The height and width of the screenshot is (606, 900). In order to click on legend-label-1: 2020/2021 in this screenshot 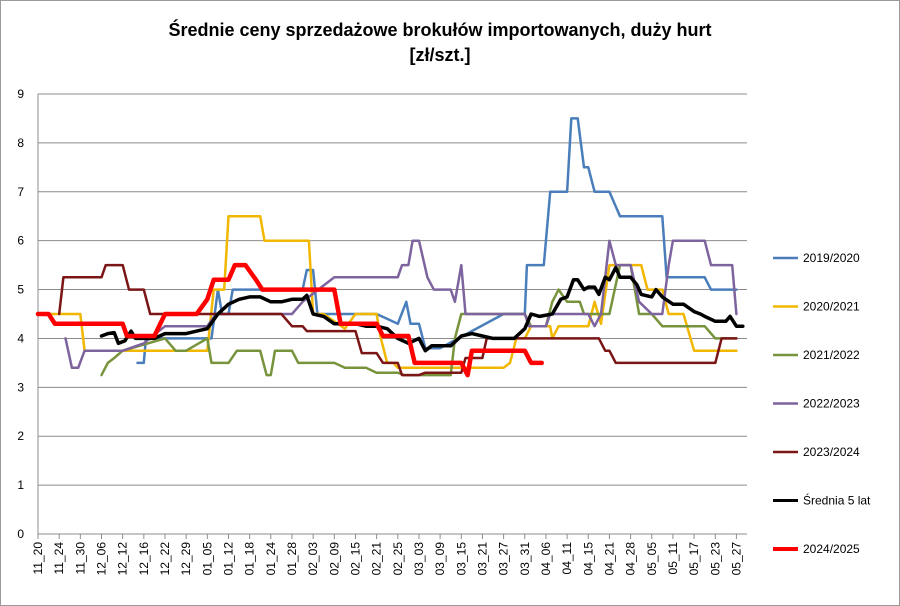, I will do `click(831, 307)`.